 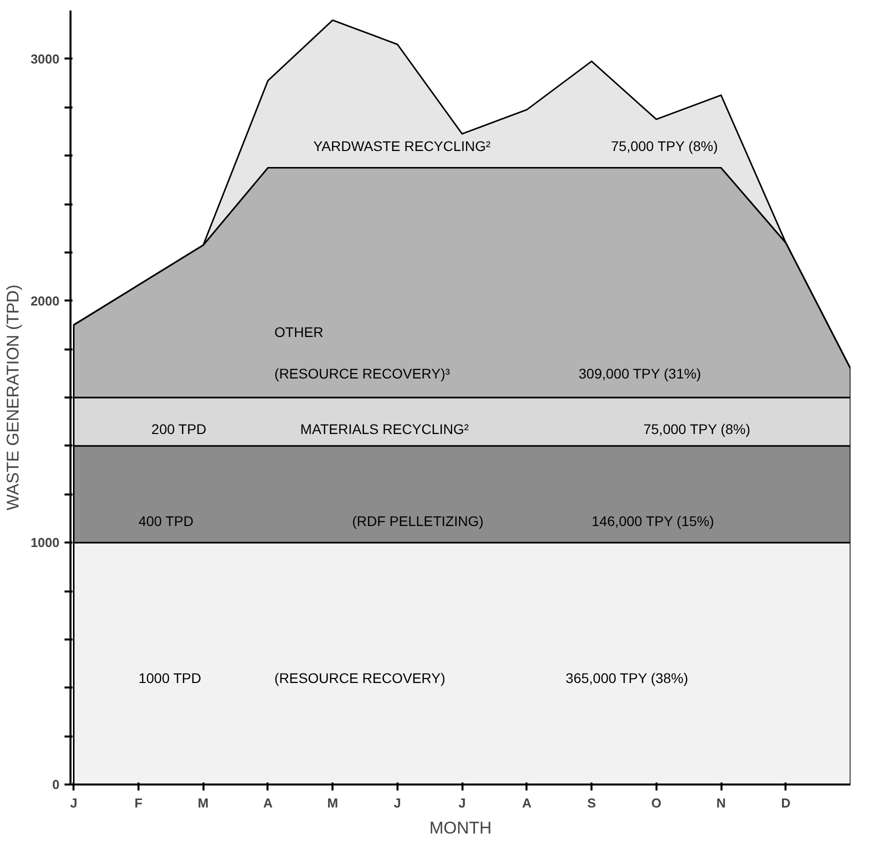 What do you see at coordinates (656, 803) in the screenshot?
I see `x-tick-label: O` at bounding box center [656, 803].